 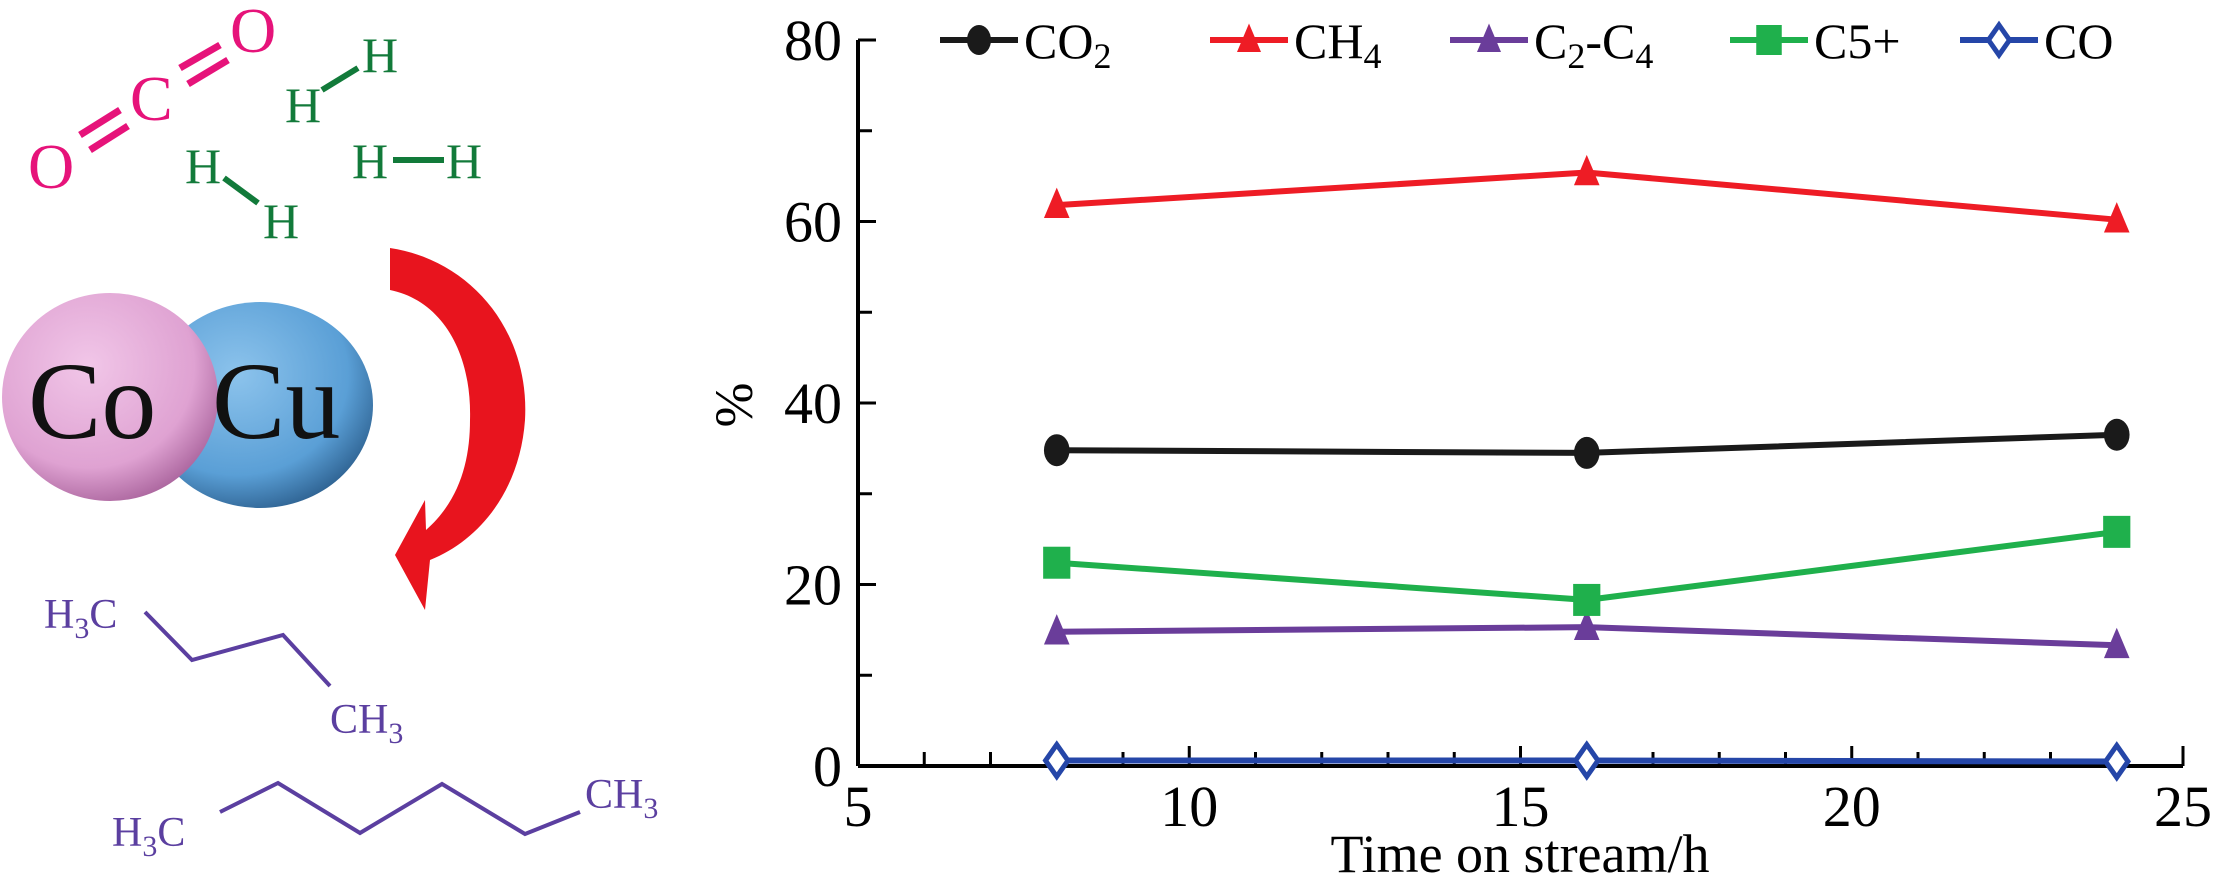 I want to click on series-c5-, so click(x=1587, y=565).